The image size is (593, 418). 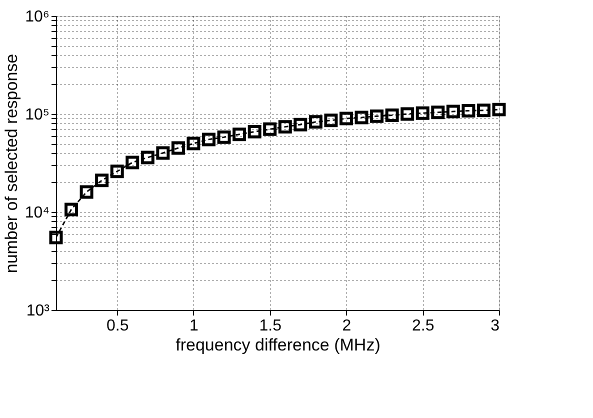 What do you see at coordinates (495, 326) in the screenshot?
I see `x-tick-label: 3` at bounding box center [495, 326].